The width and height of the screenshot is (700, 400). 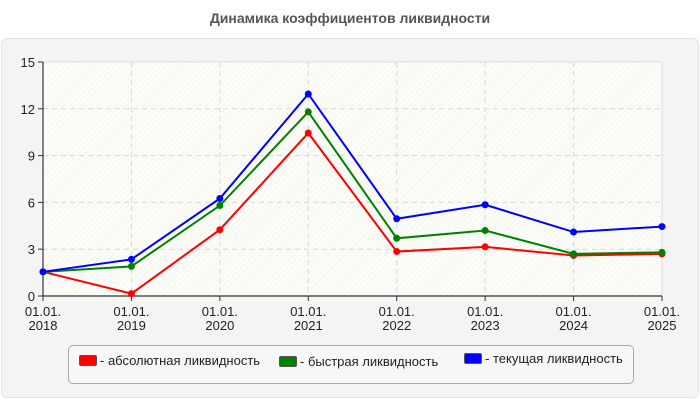 I want to click on y-tick-label: 15, so click(x=28, y=62).